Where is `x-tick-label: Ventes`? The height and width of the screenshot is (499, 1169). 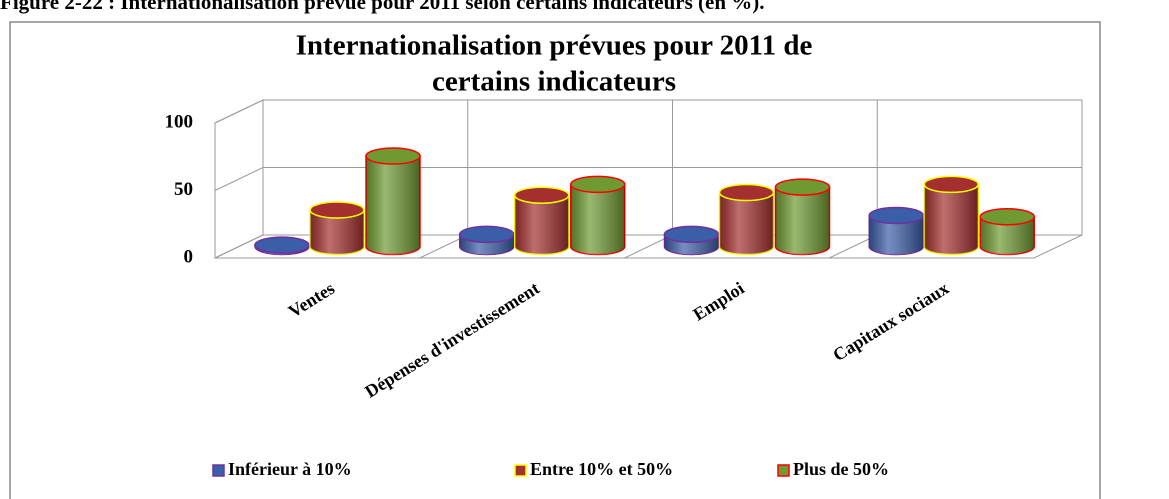 x-tick-label: Ventes is located at coordinates (311, 300).